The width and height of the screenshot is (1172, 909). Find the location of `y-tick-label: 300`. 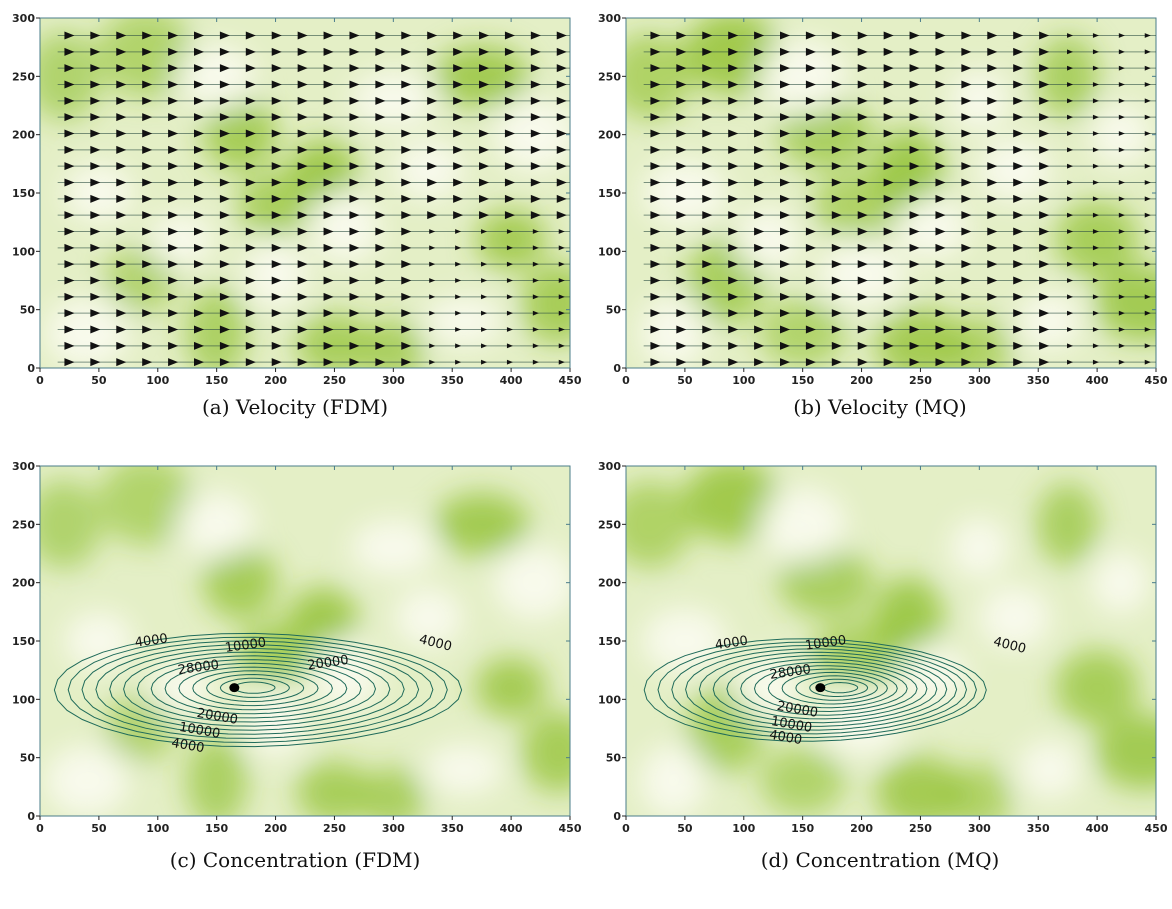

y-tick-label: 300 is located at coordinates (609, 18).